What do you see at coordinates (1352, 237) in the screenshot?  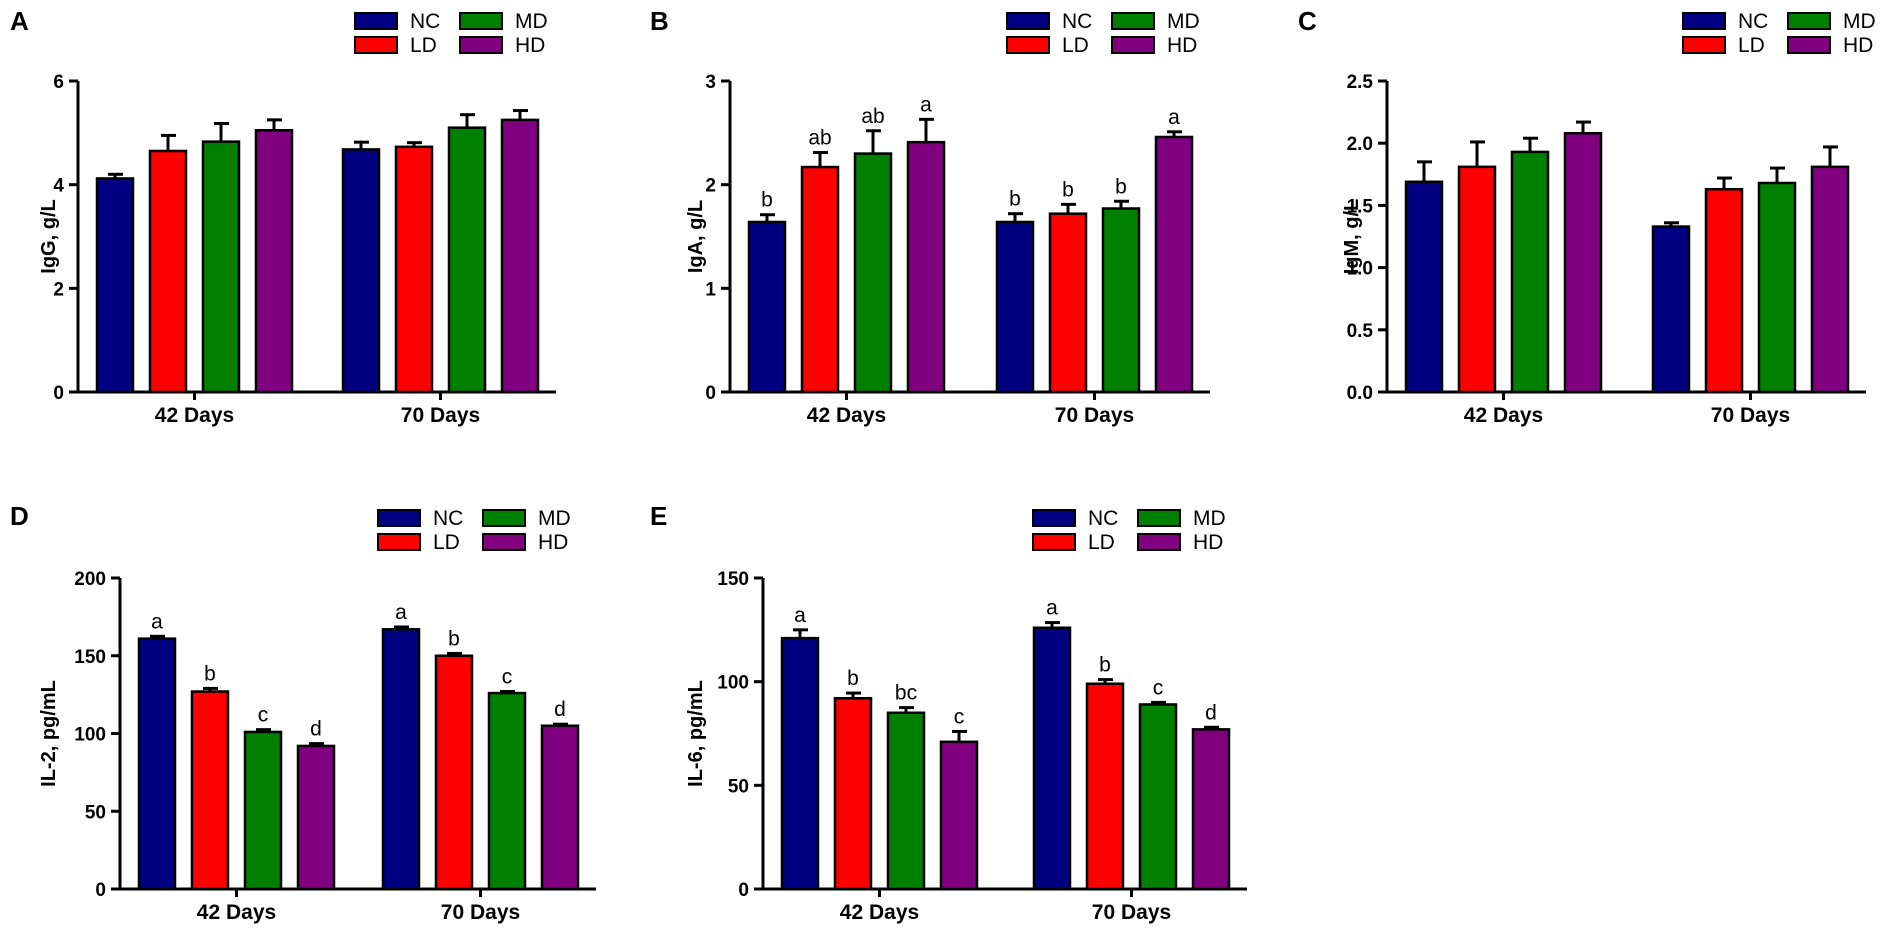 I see `y-axis-title: IgM, g/L` at bounding box center [1352, 237].